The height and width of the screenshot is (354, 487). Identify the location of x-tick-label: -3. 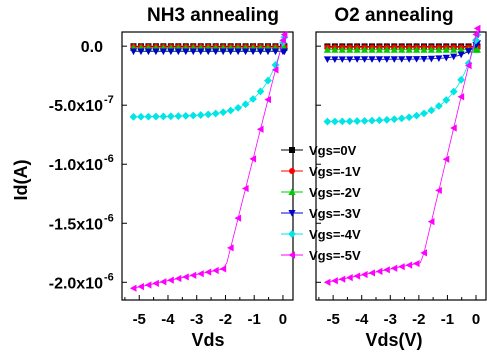
(390, 319).